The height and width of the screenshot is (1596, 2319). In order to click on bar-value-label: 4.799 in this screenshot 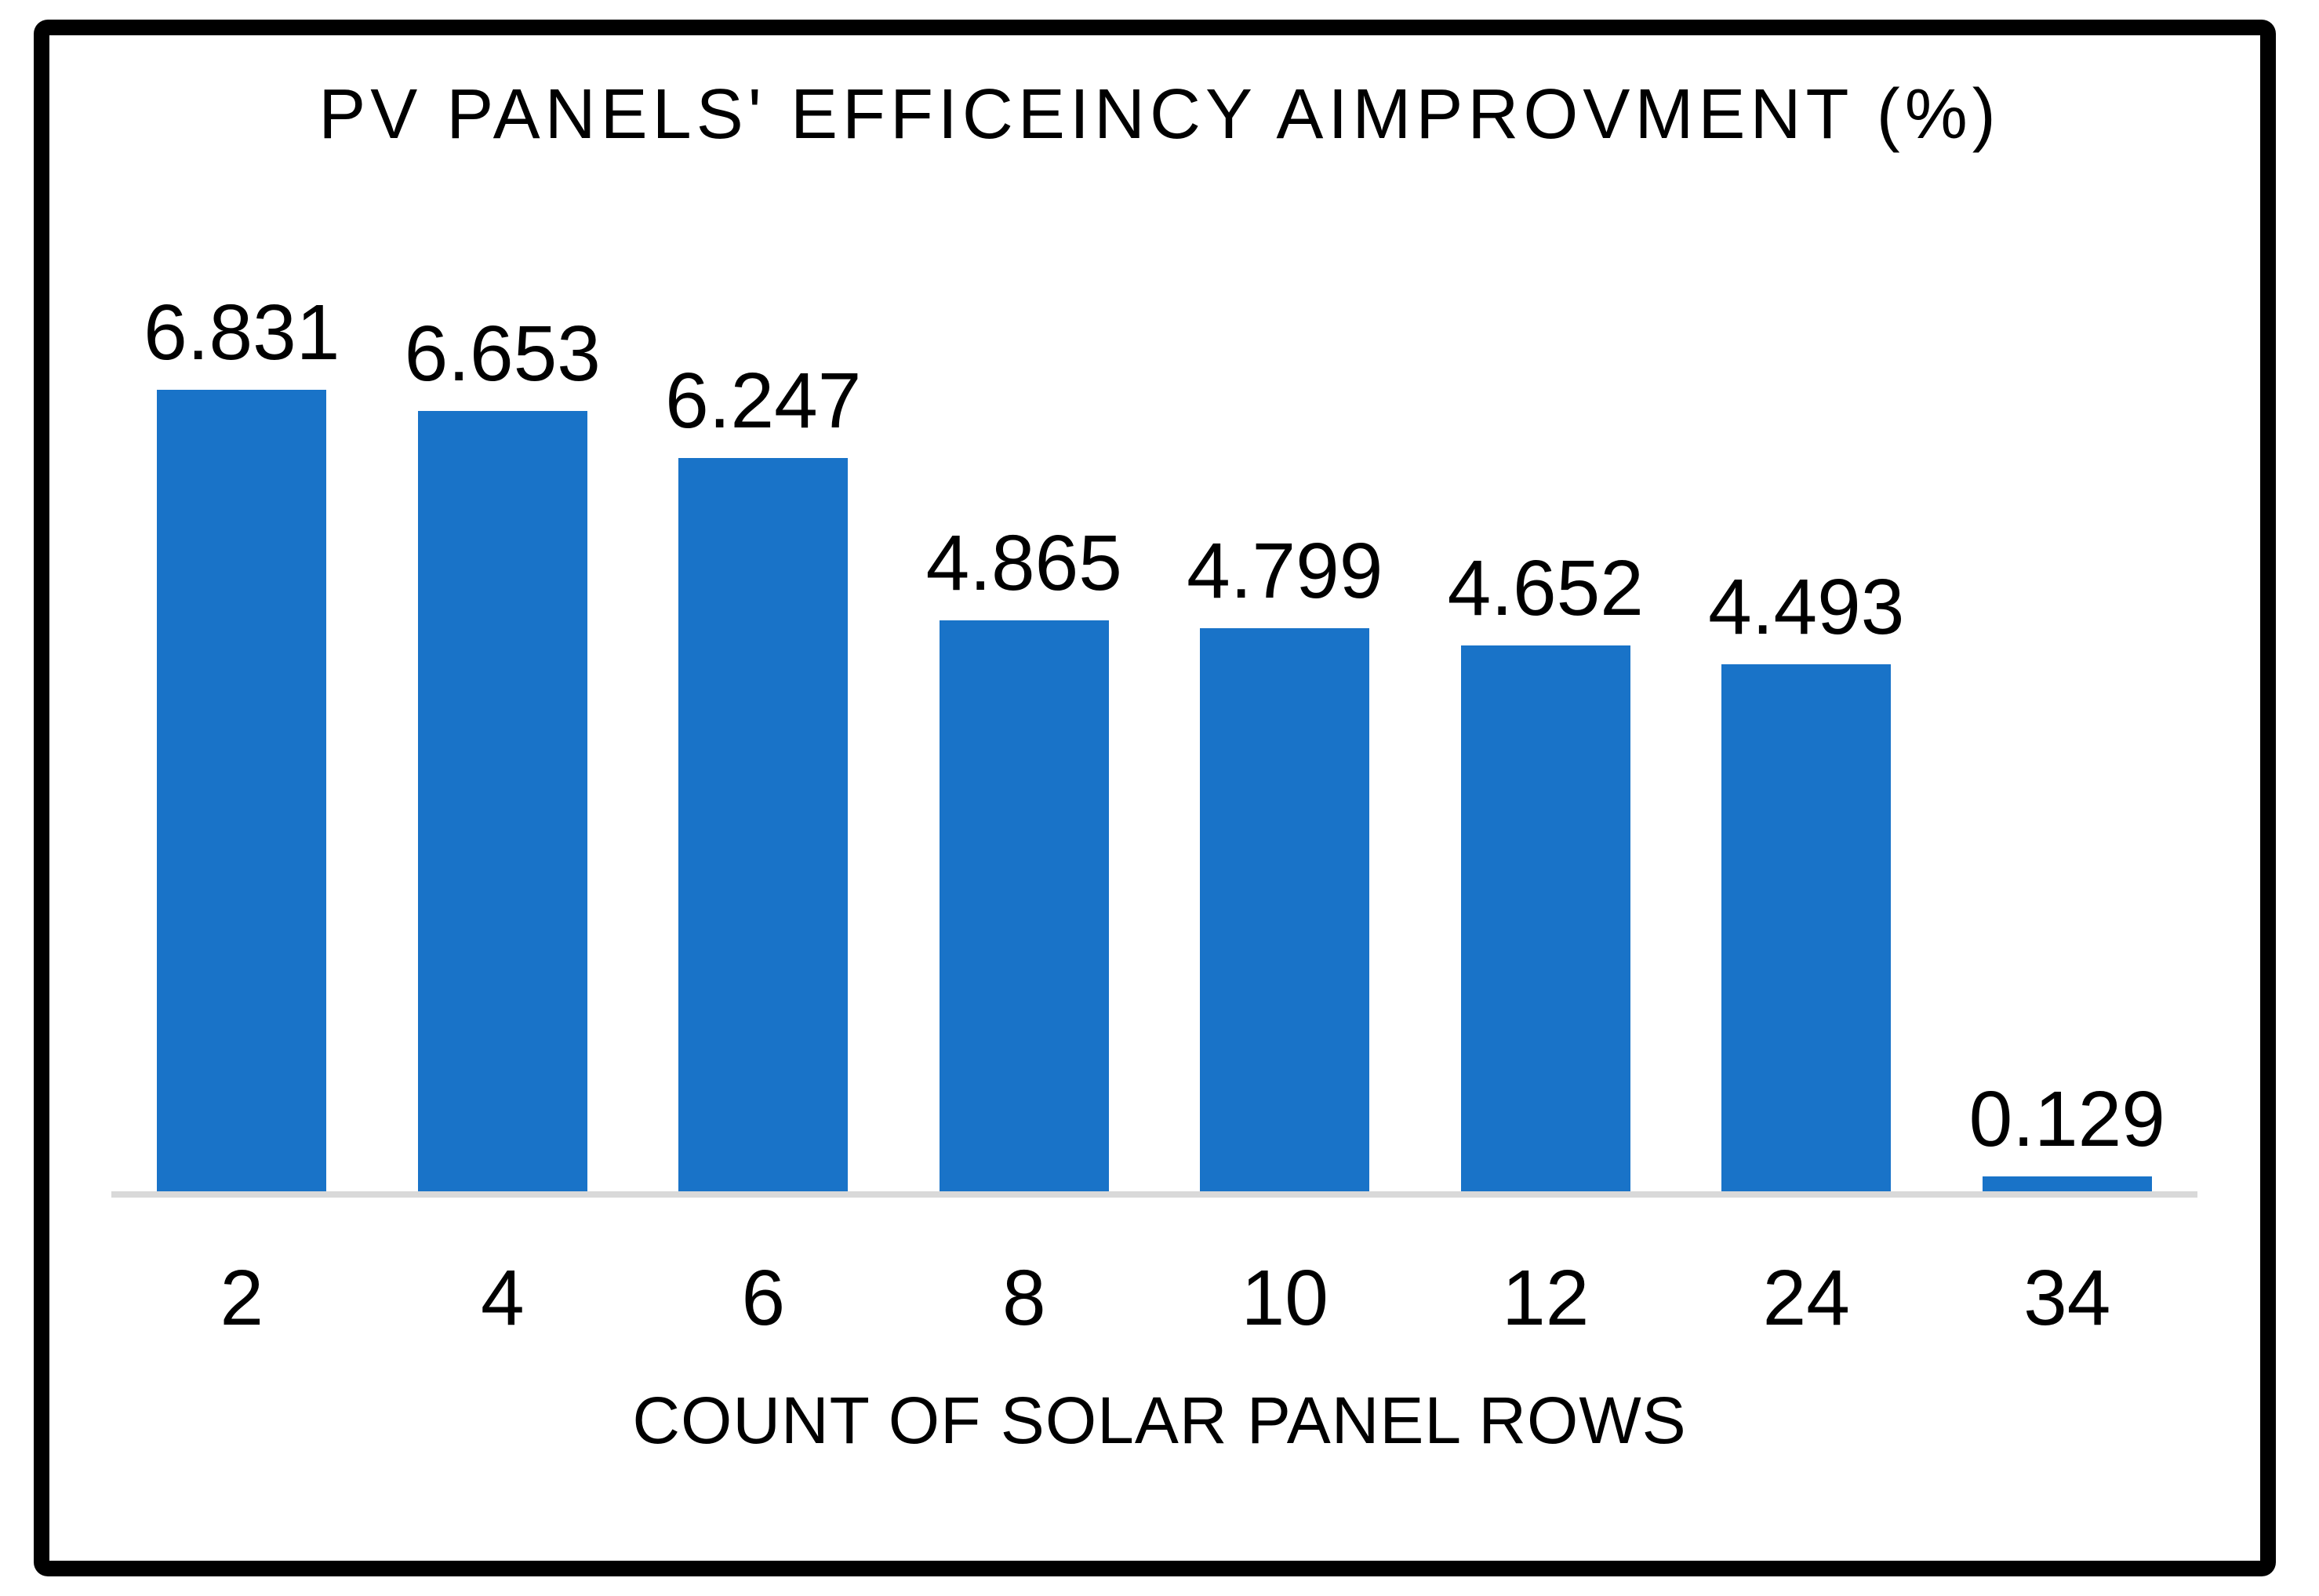, I will do `click(1285, 571)`.